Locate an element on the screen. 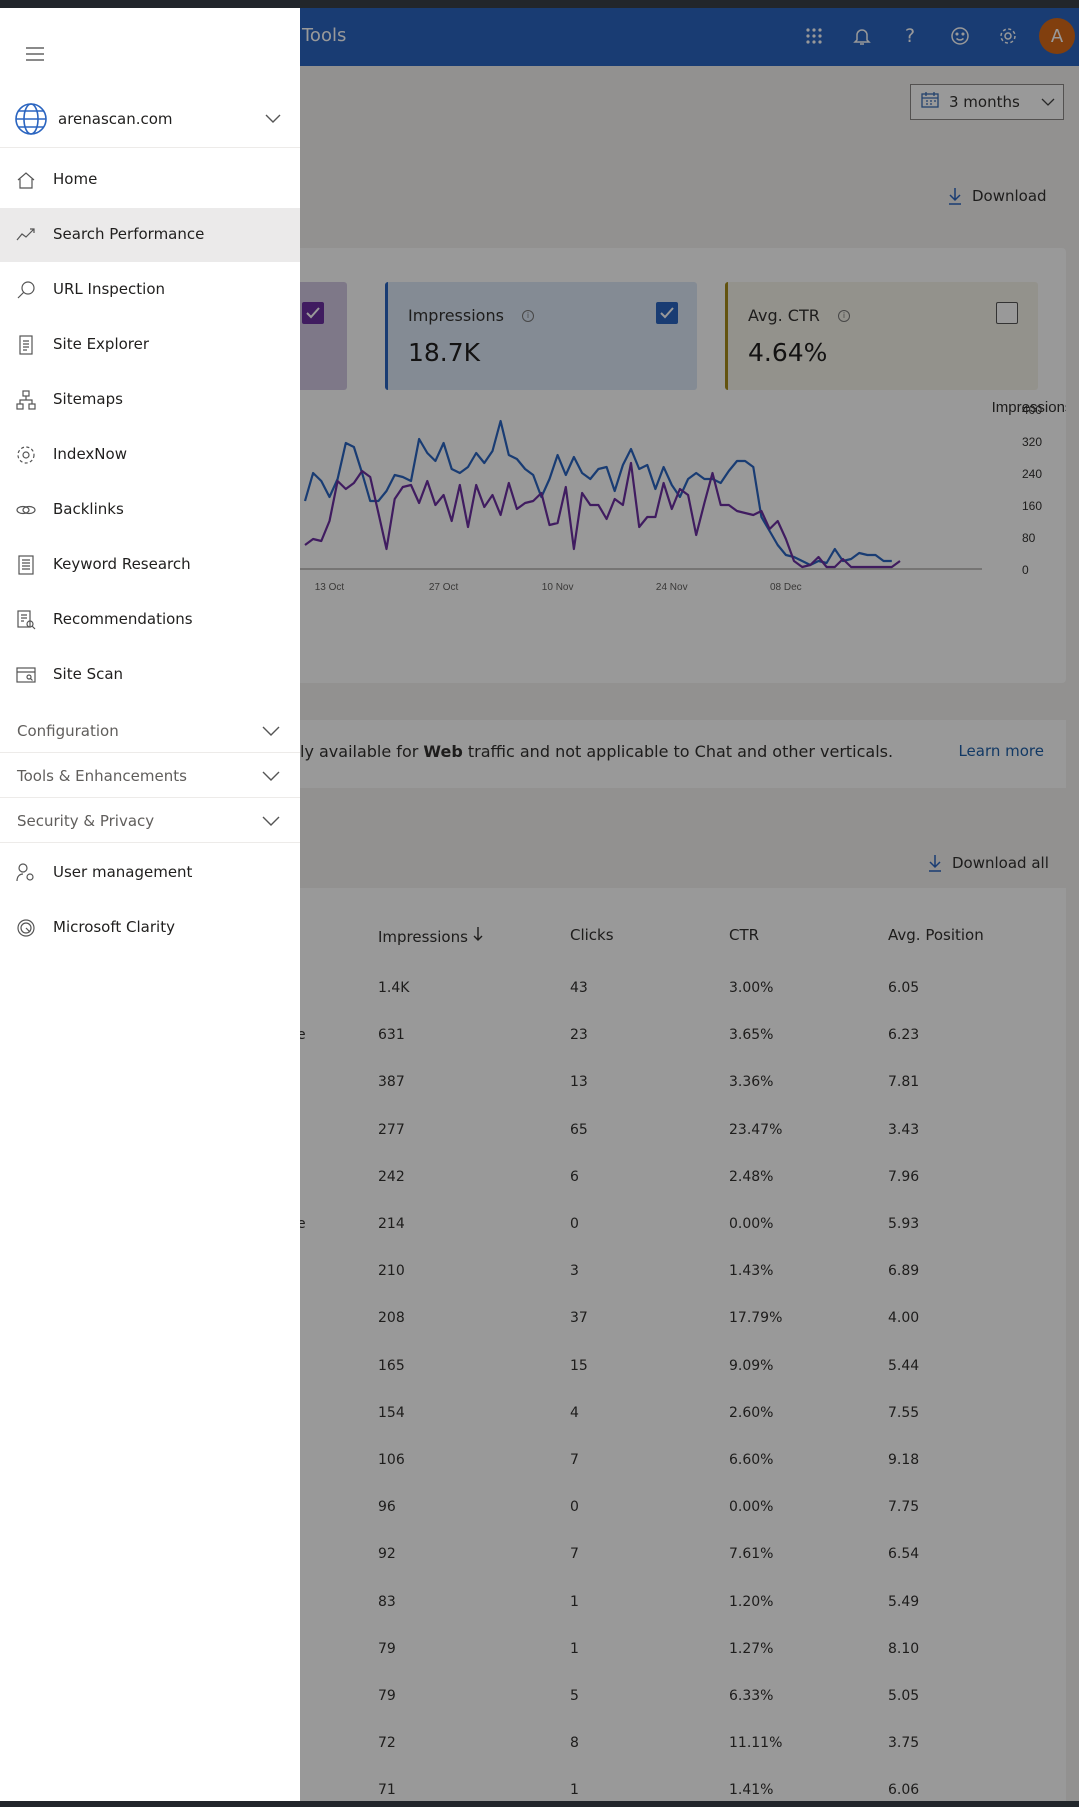  table-cell: 71 is located at coordinates (387, 1790).